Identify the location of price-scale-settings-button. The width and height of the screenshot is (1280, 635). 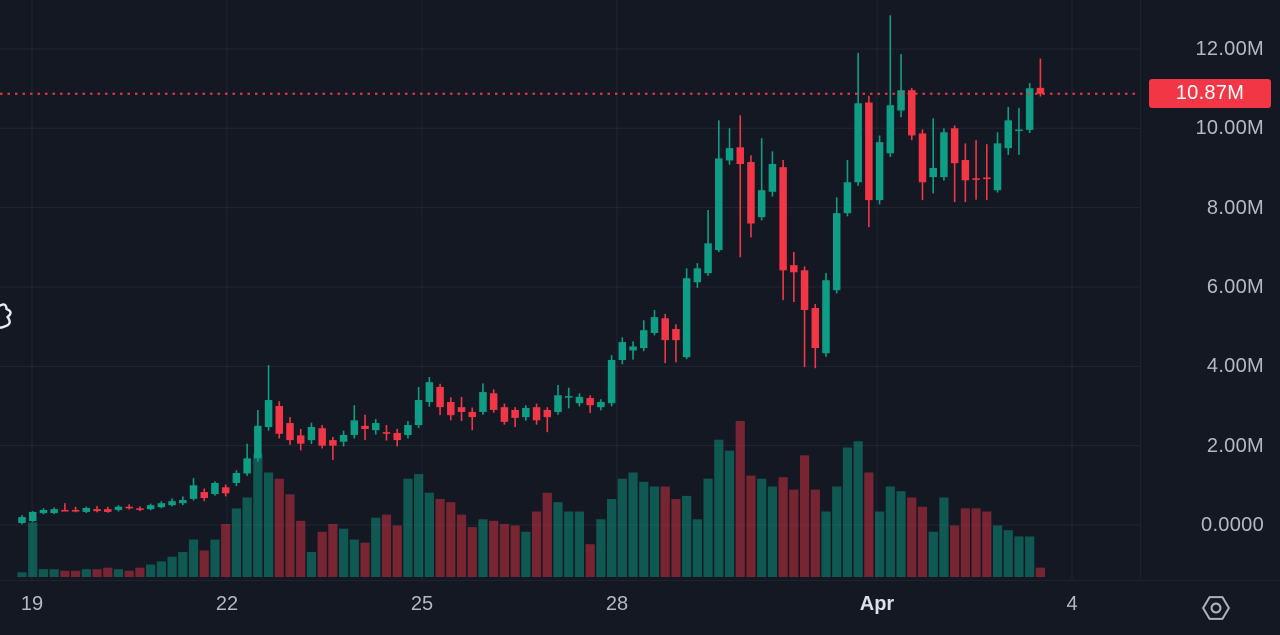
(1216, 608).